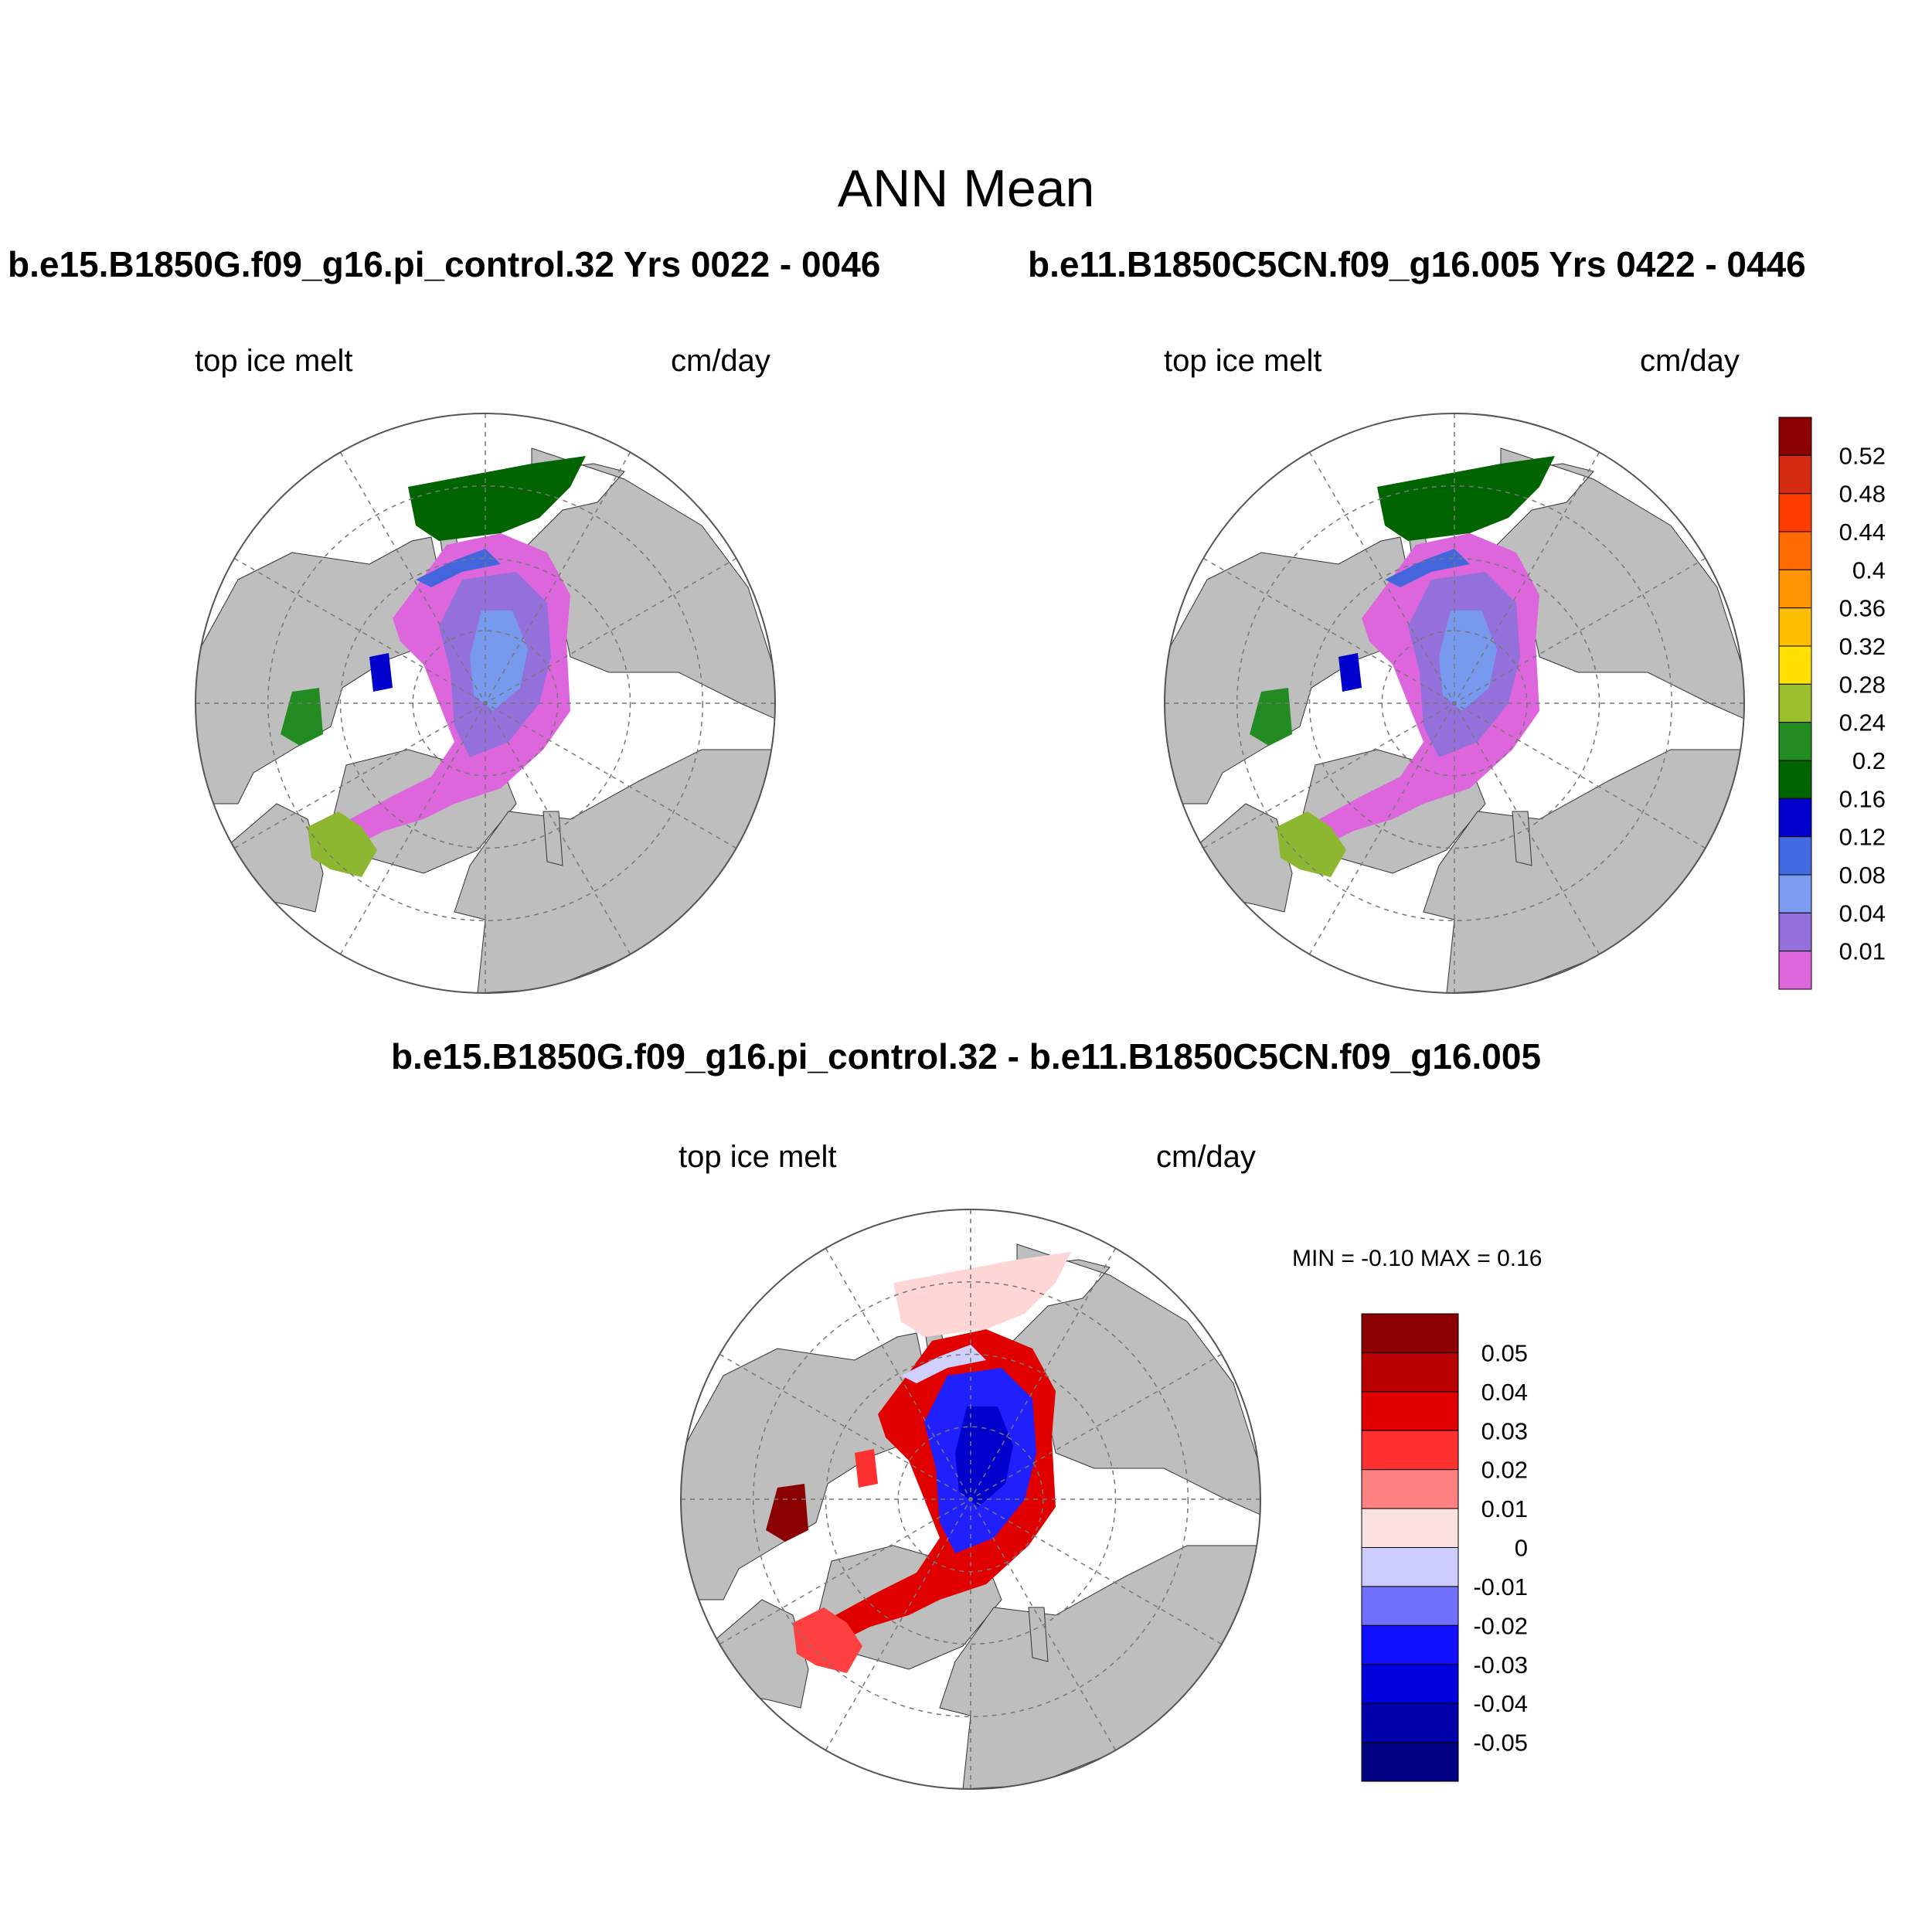 The width and height of the screenshot is (1932, 1932). I want to click on panel2-variable-label: top ice melt, so click(1243, 361).